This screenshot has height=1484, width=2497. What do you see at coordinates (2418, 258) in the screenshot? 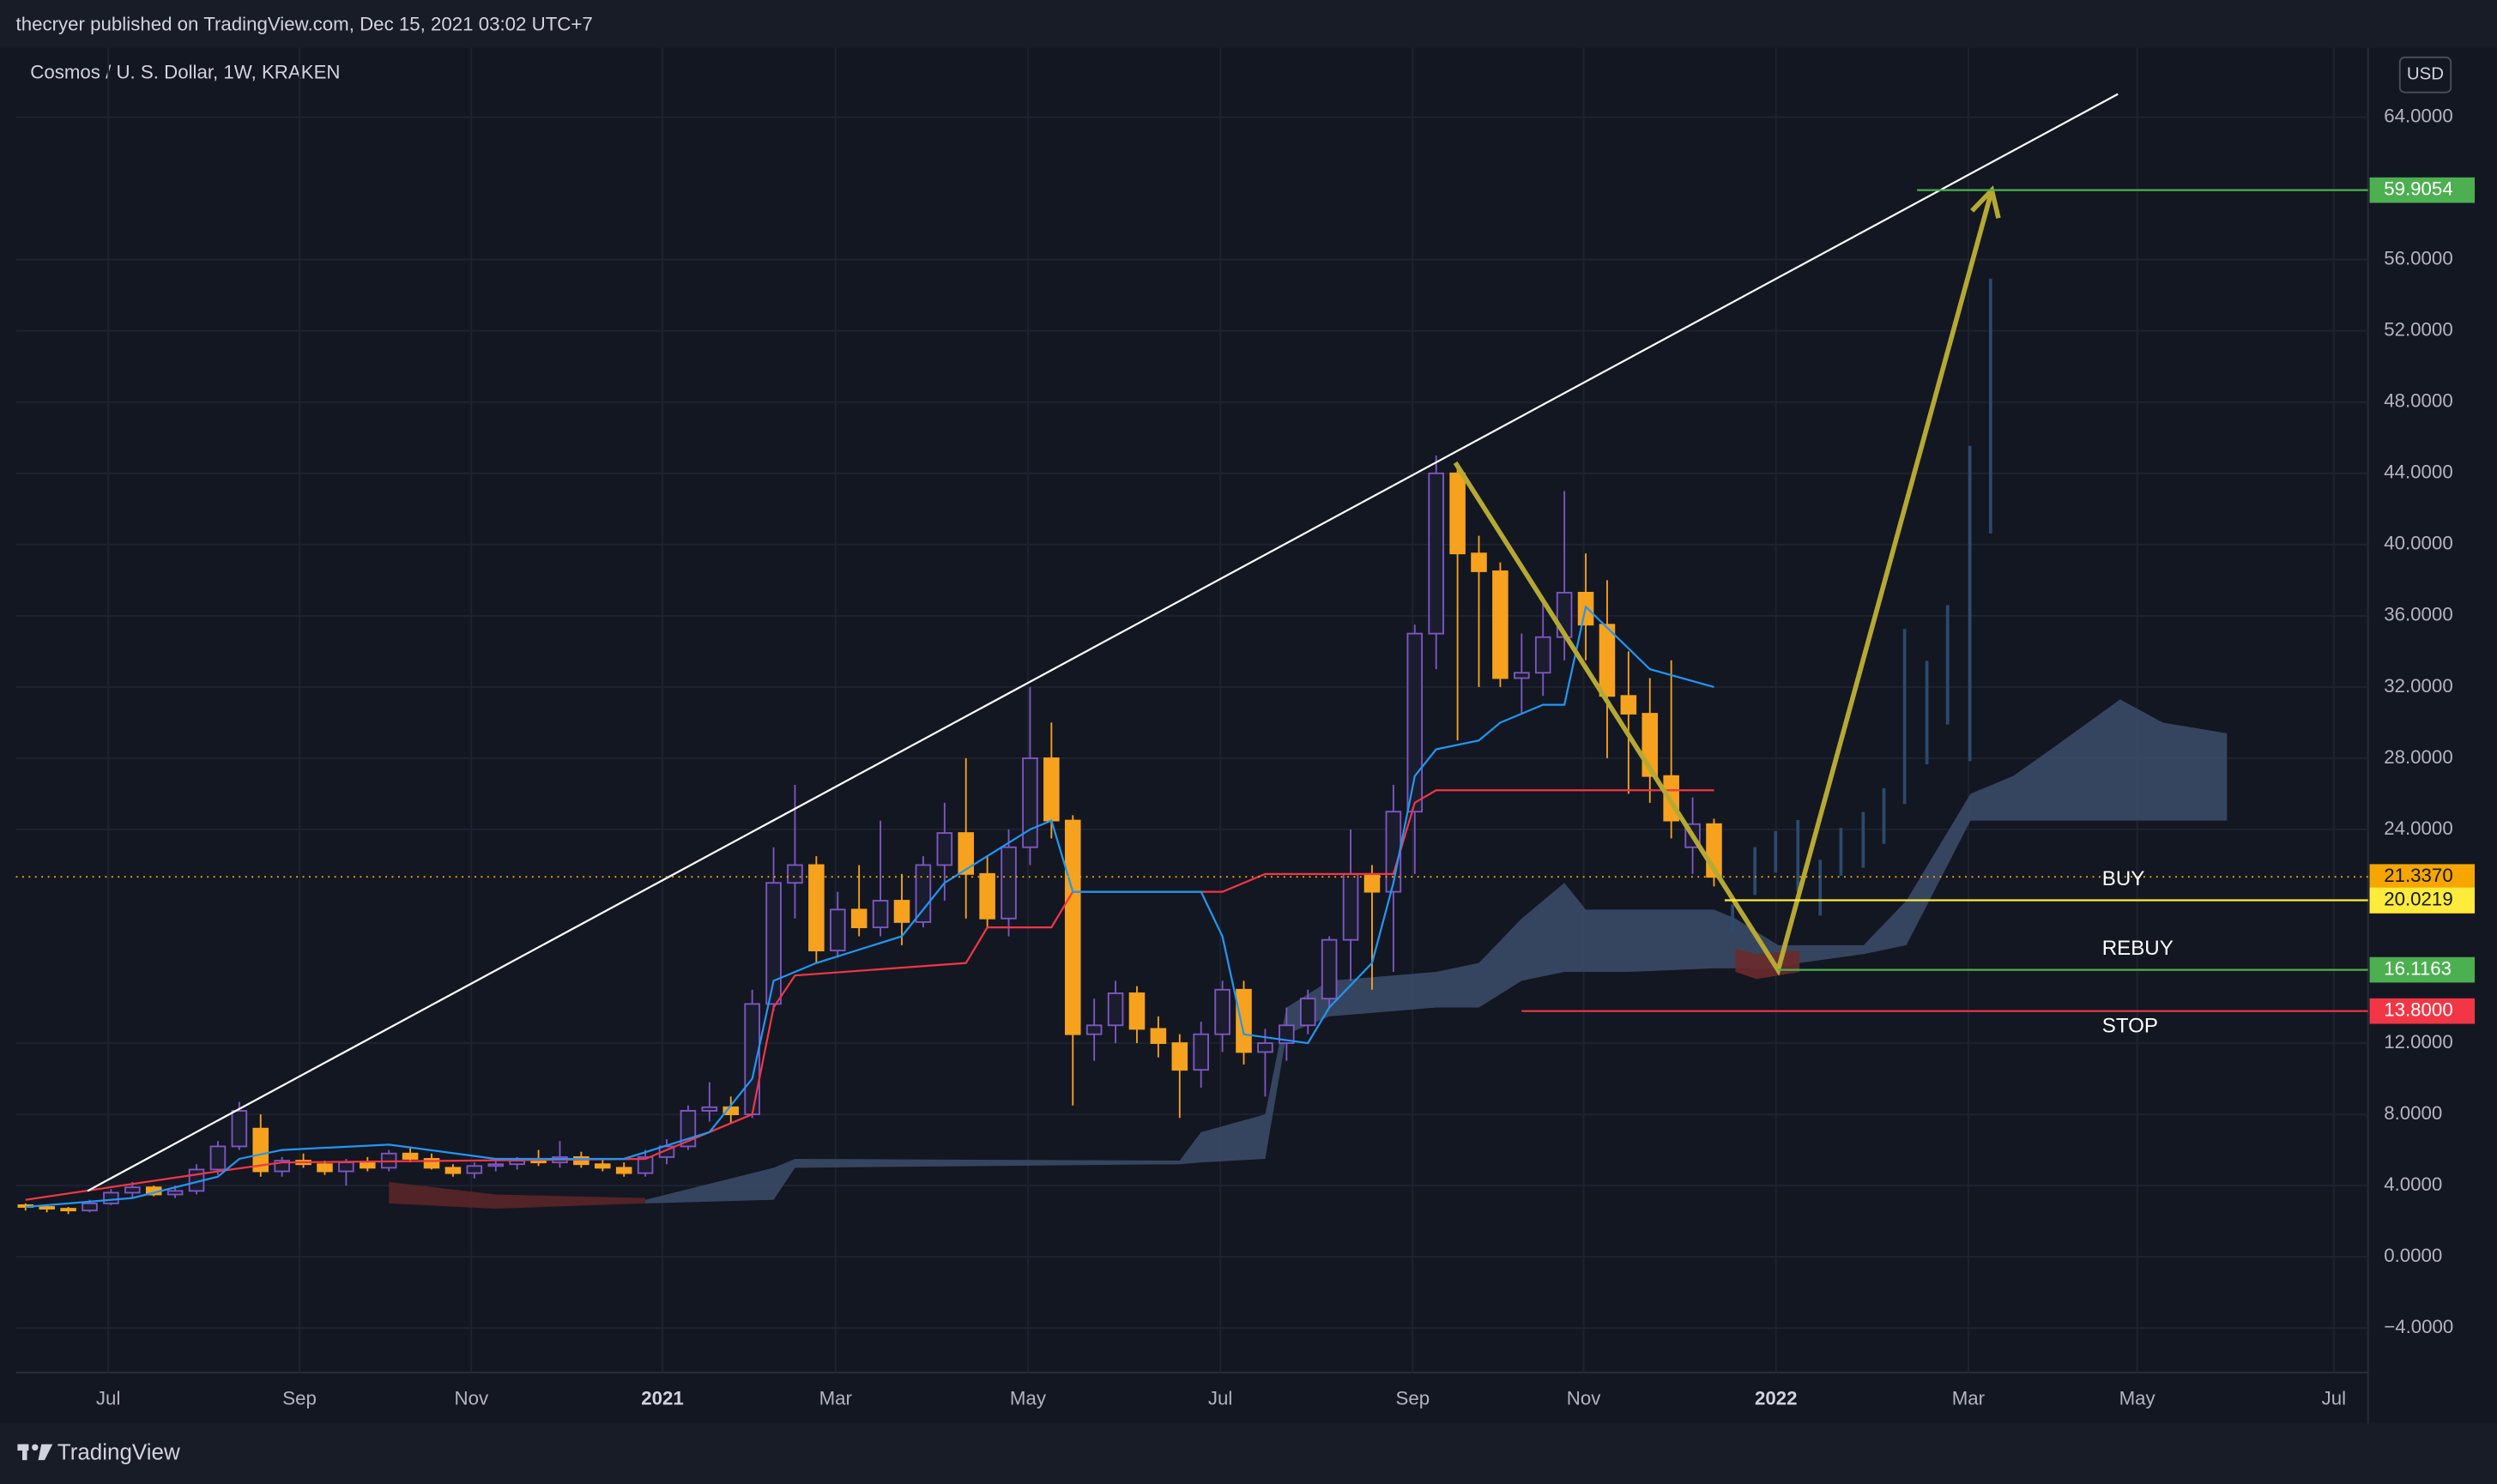
I see `y-tick-label: 56.0000` at bounding box center [2418, 258].